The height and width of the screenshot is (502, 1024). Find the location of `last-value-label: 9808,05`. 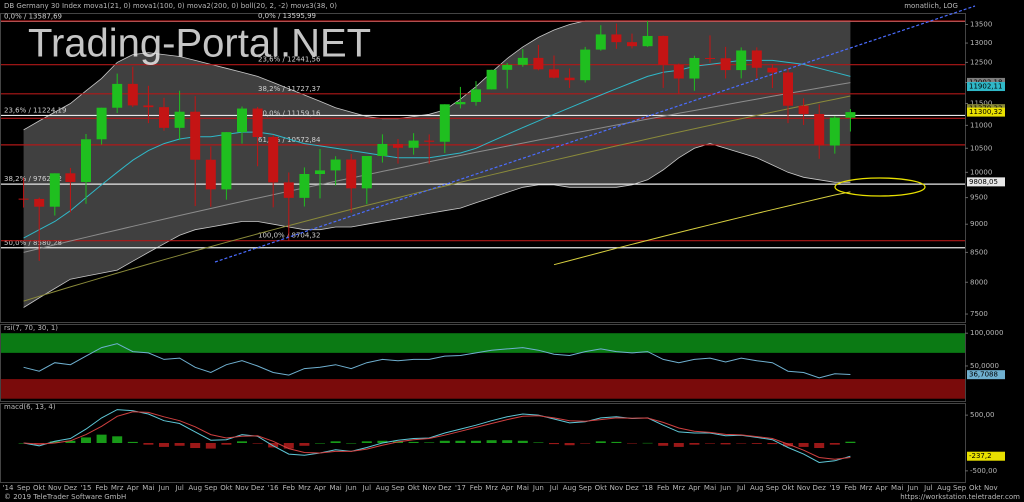

last-value-label: 9808,05 is located at coordinates (983, 182).